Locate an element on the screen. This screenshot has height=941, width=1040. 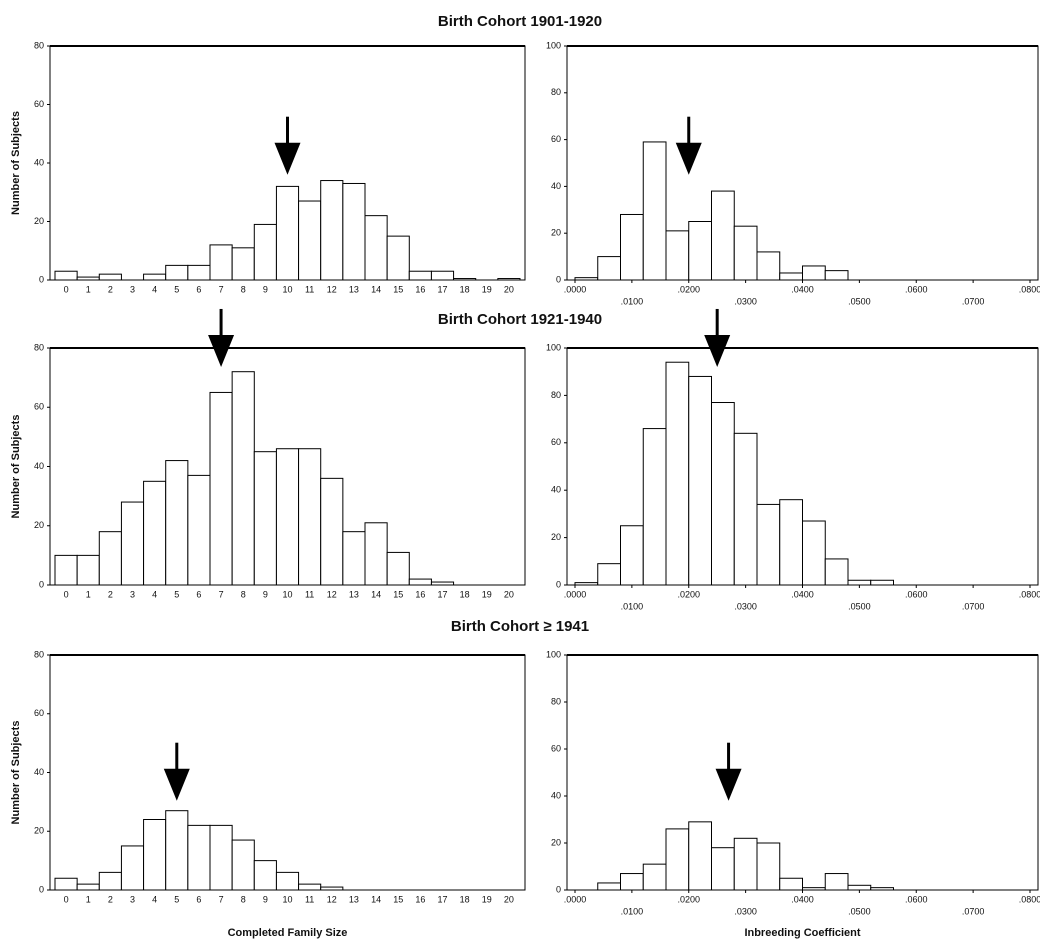
x-tick-label: .0800 is located at coordinates (1029, 289).